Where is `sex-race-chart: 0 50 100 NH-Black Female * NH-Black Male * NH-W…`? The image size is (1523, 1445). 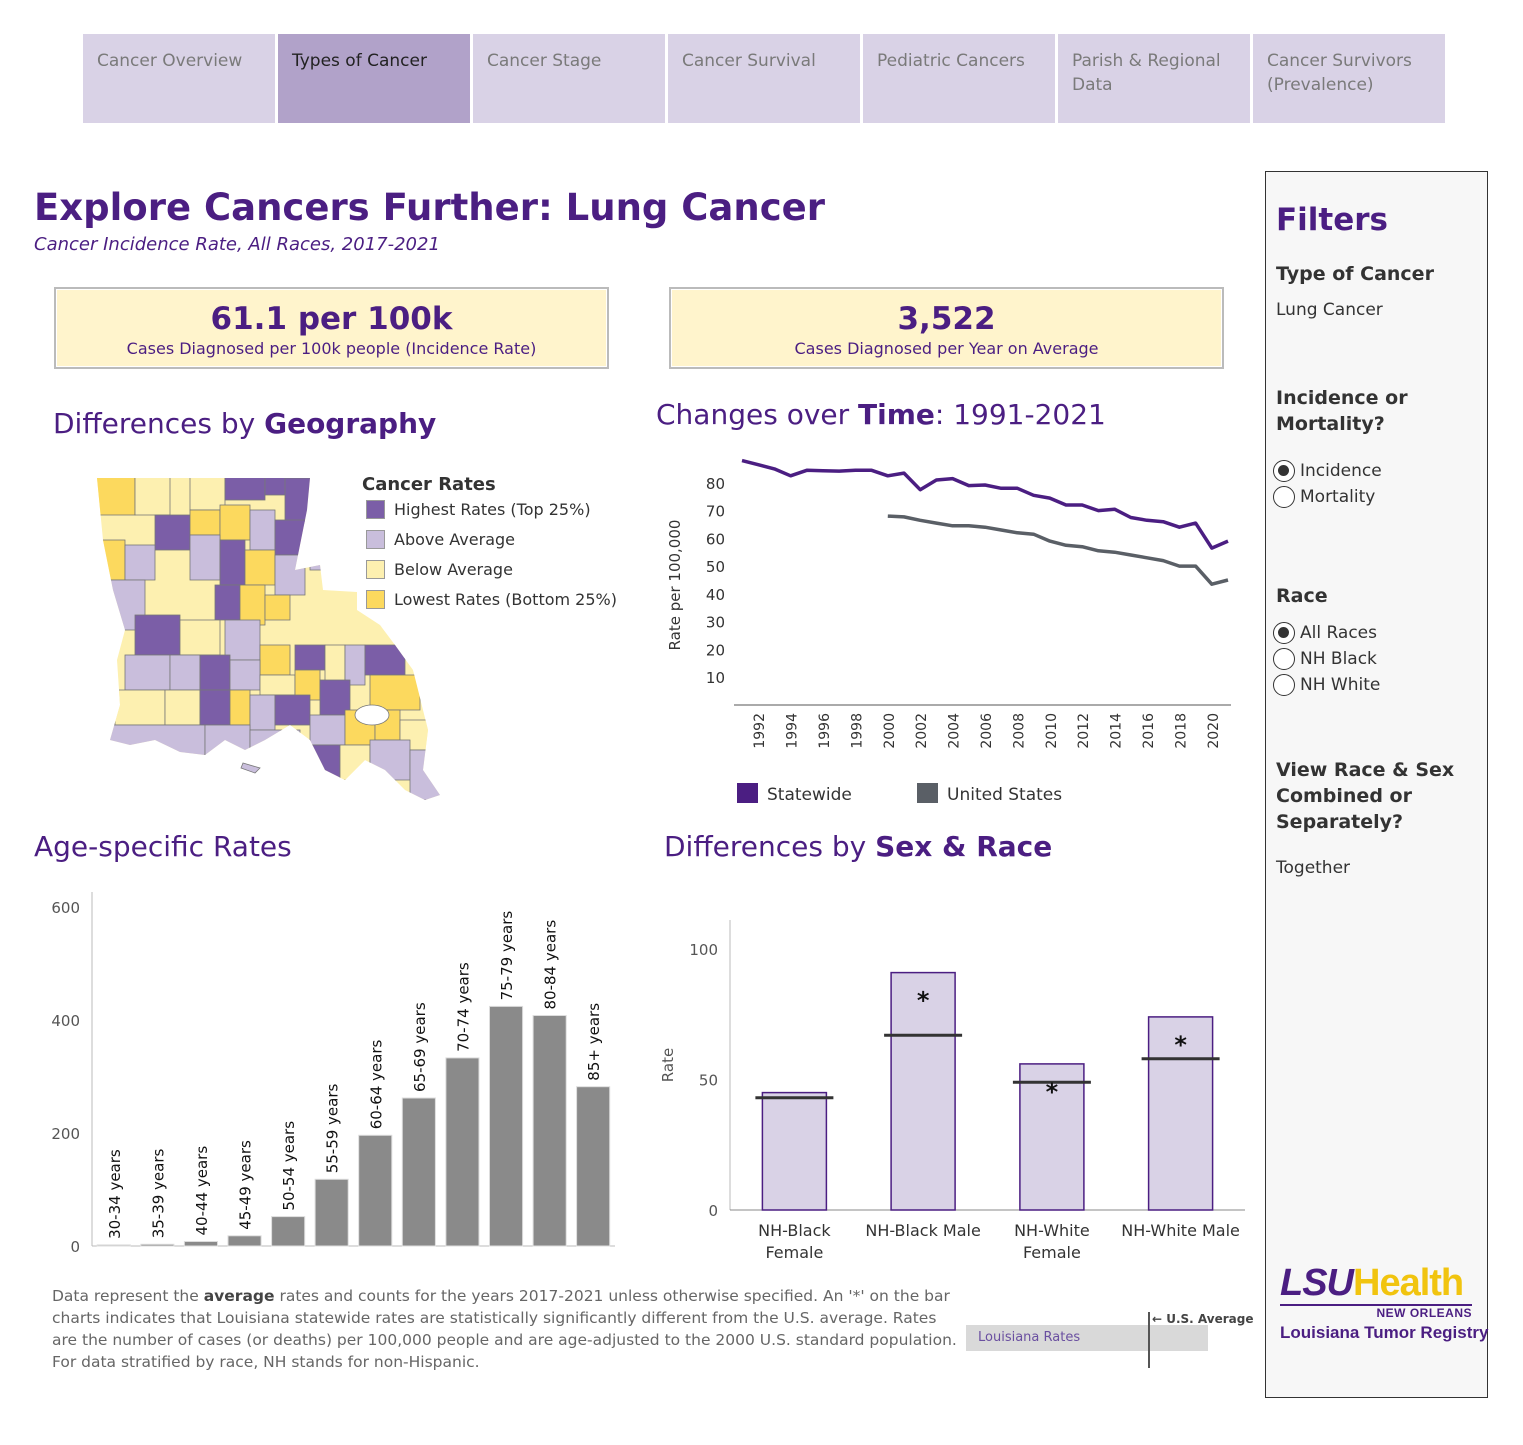
sex-race-chart: 0 50 100 NH-Black Female * NH-Black Male * NH-W… is located at coordinates (955, 1095).